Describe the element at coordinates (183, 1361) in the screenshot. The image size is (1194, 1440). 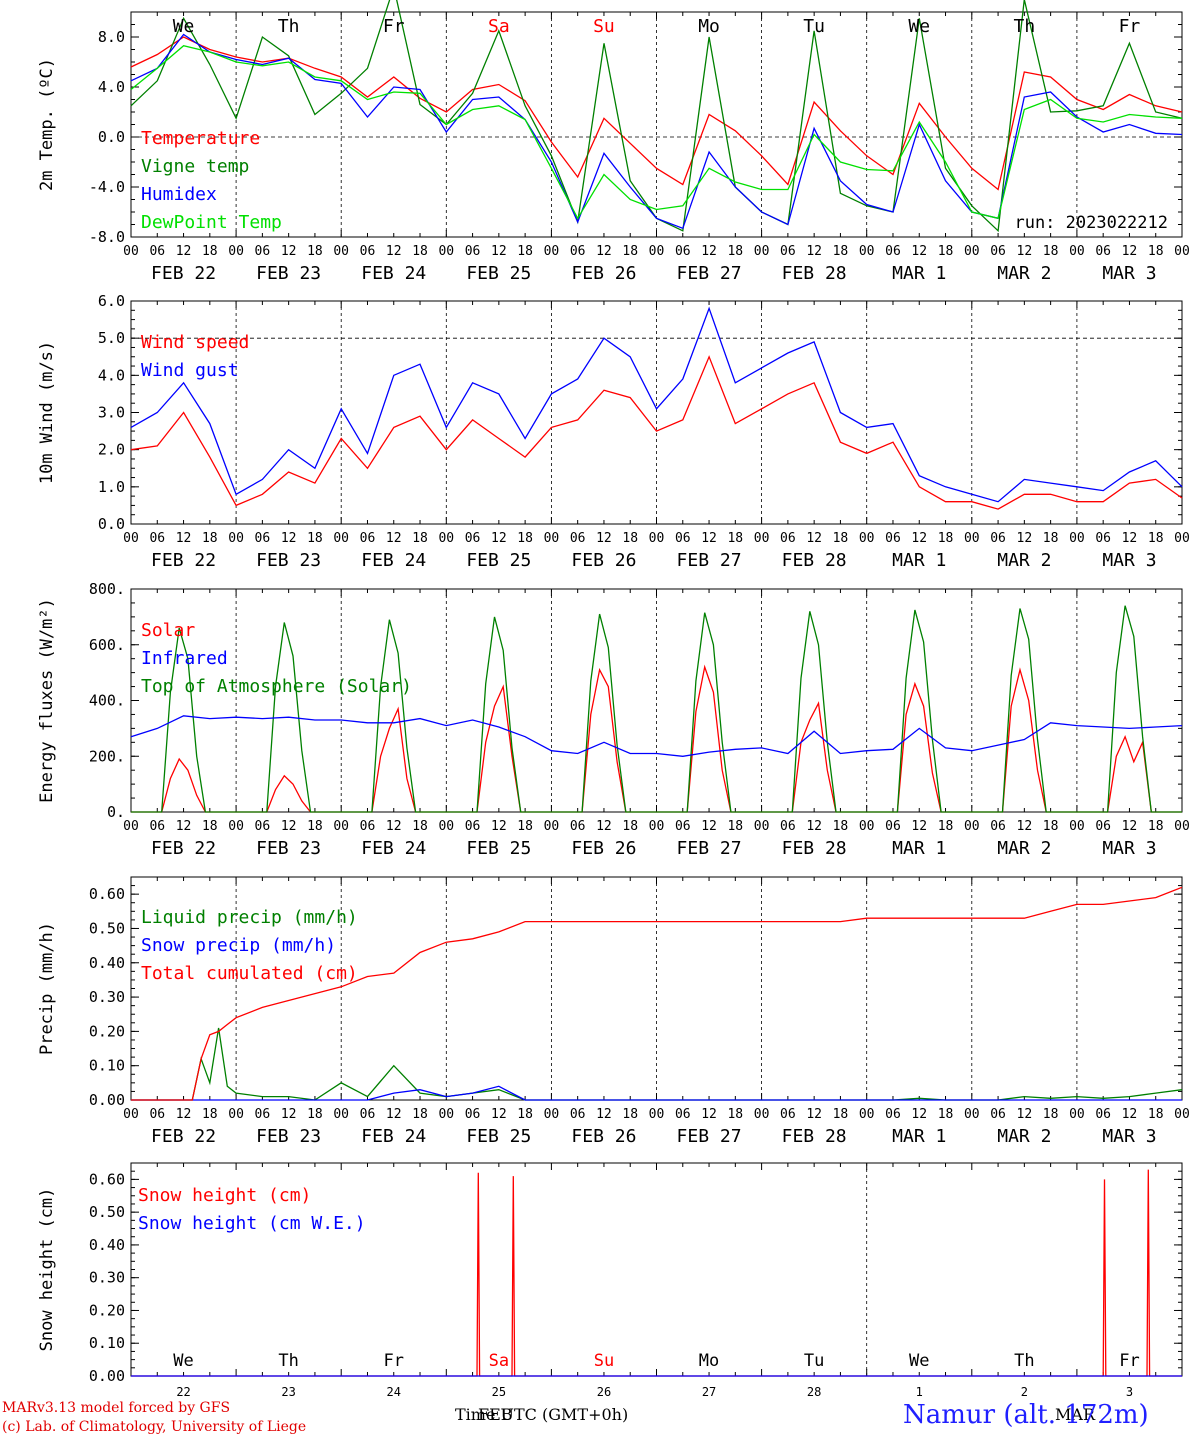
I see `weekday-label: We` at that location.